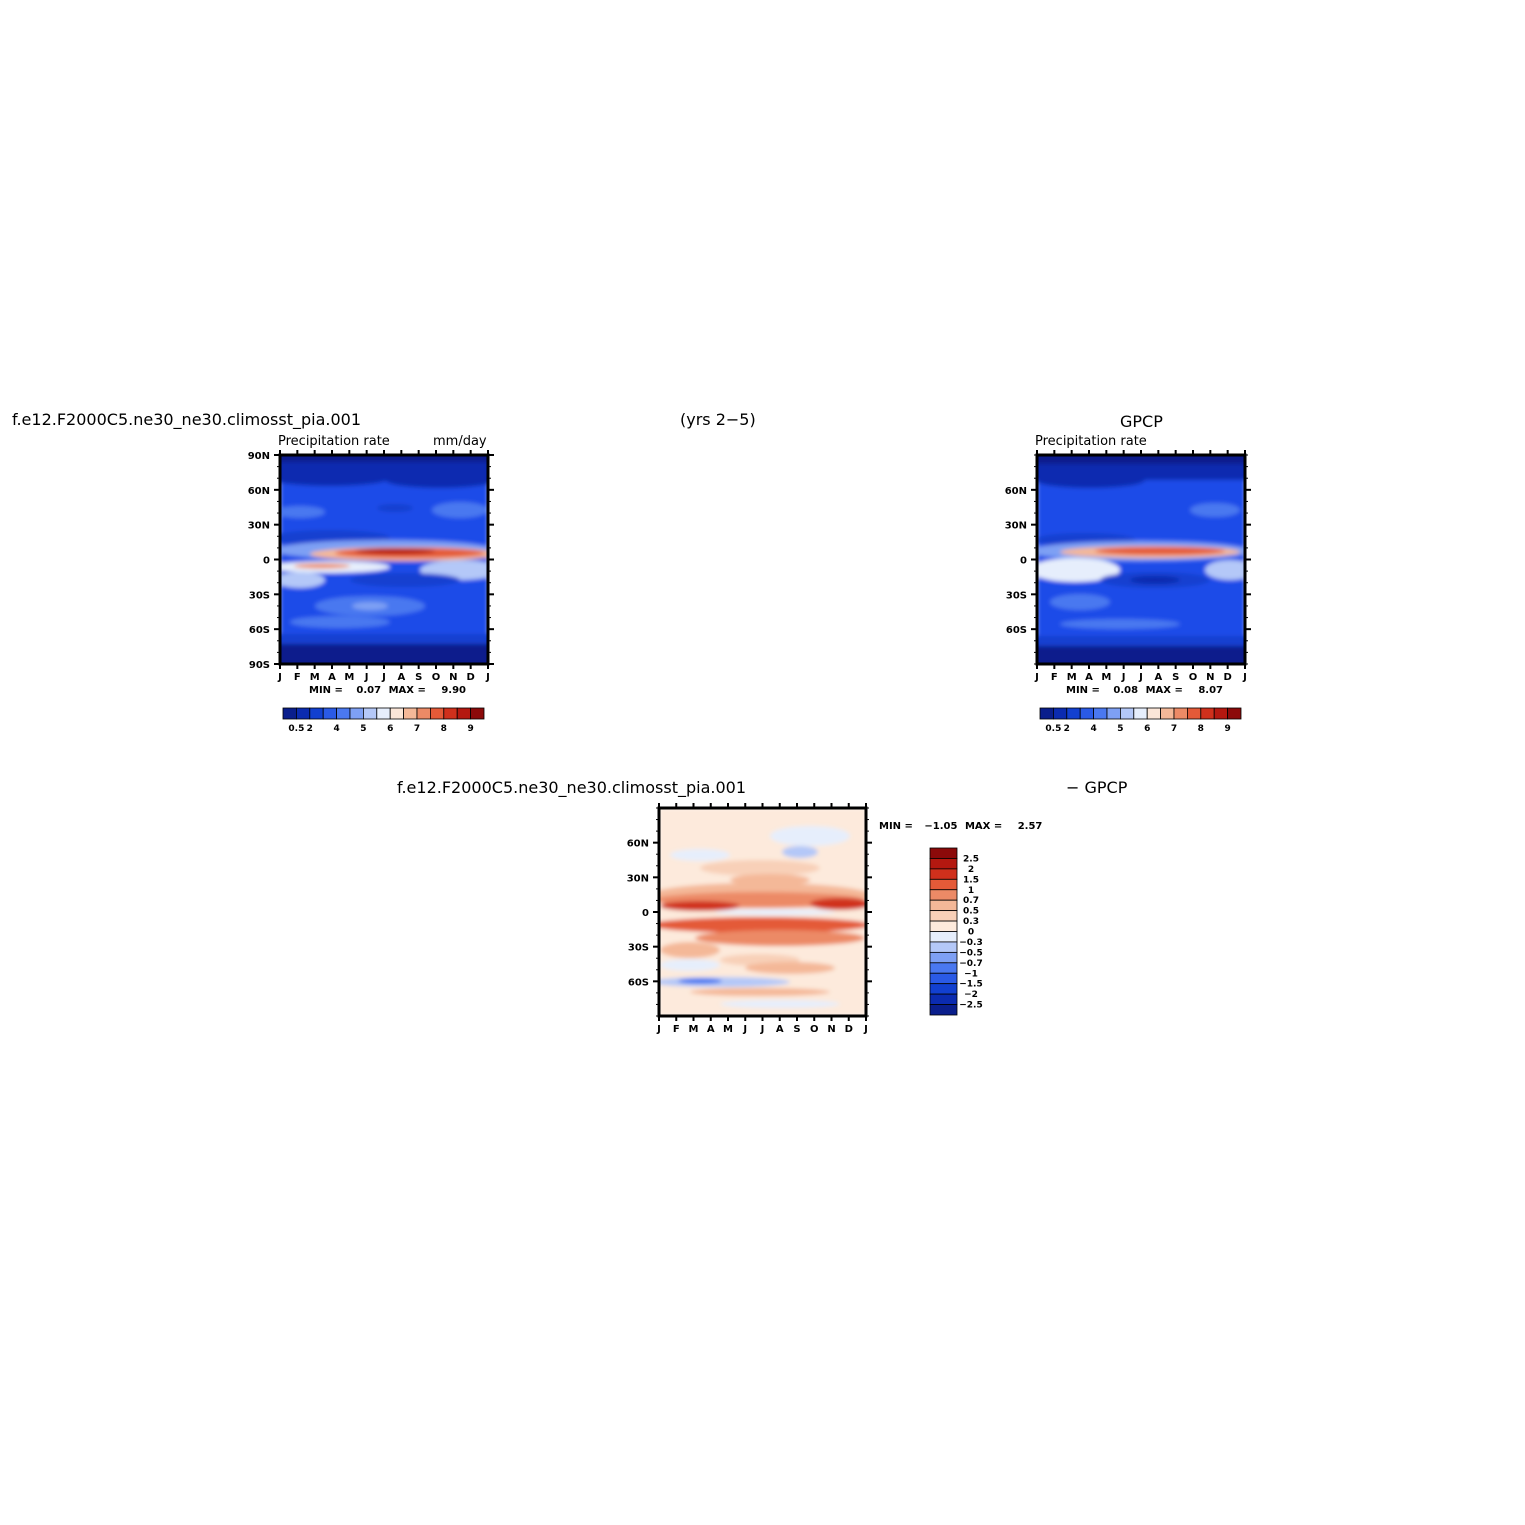  What do you see at coordinates (334, 441) in the screenshot?
I see `model-subtitle-left: Precipitation rate` at bounding box center [334, 441].